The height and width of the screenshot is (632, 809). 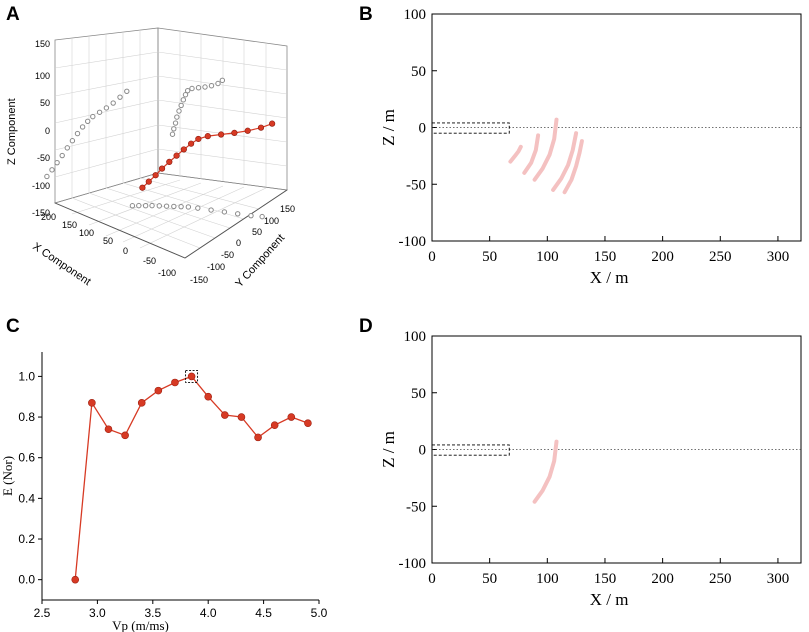 What do you see at coordinates (45, 103) in the screenshot?
I see `z-tick-label: 50` at bounding box center [45, 103].